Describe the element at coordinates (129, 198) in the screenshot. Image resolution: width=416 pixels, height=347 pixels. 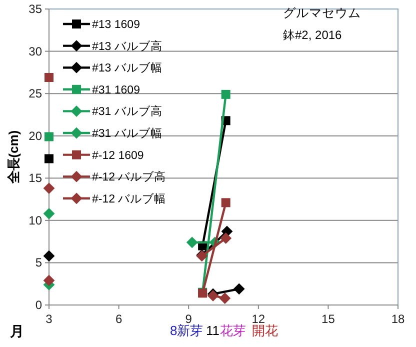
I see `legend-label: #-12 バルブ幅` at that location.